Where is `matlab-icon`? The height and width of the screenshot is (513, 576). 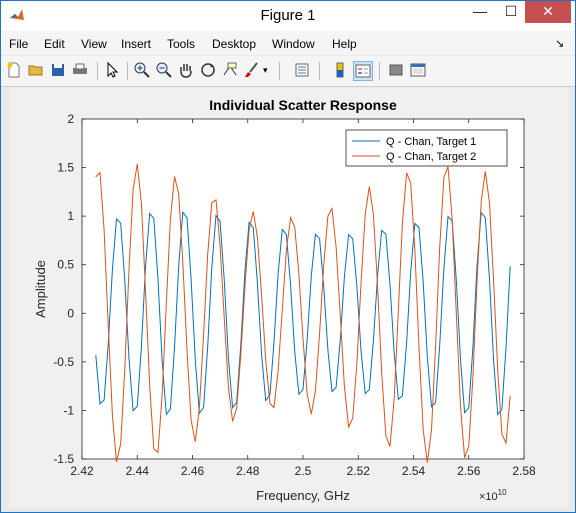
matlab-icon is located at coordinates (17, 14).